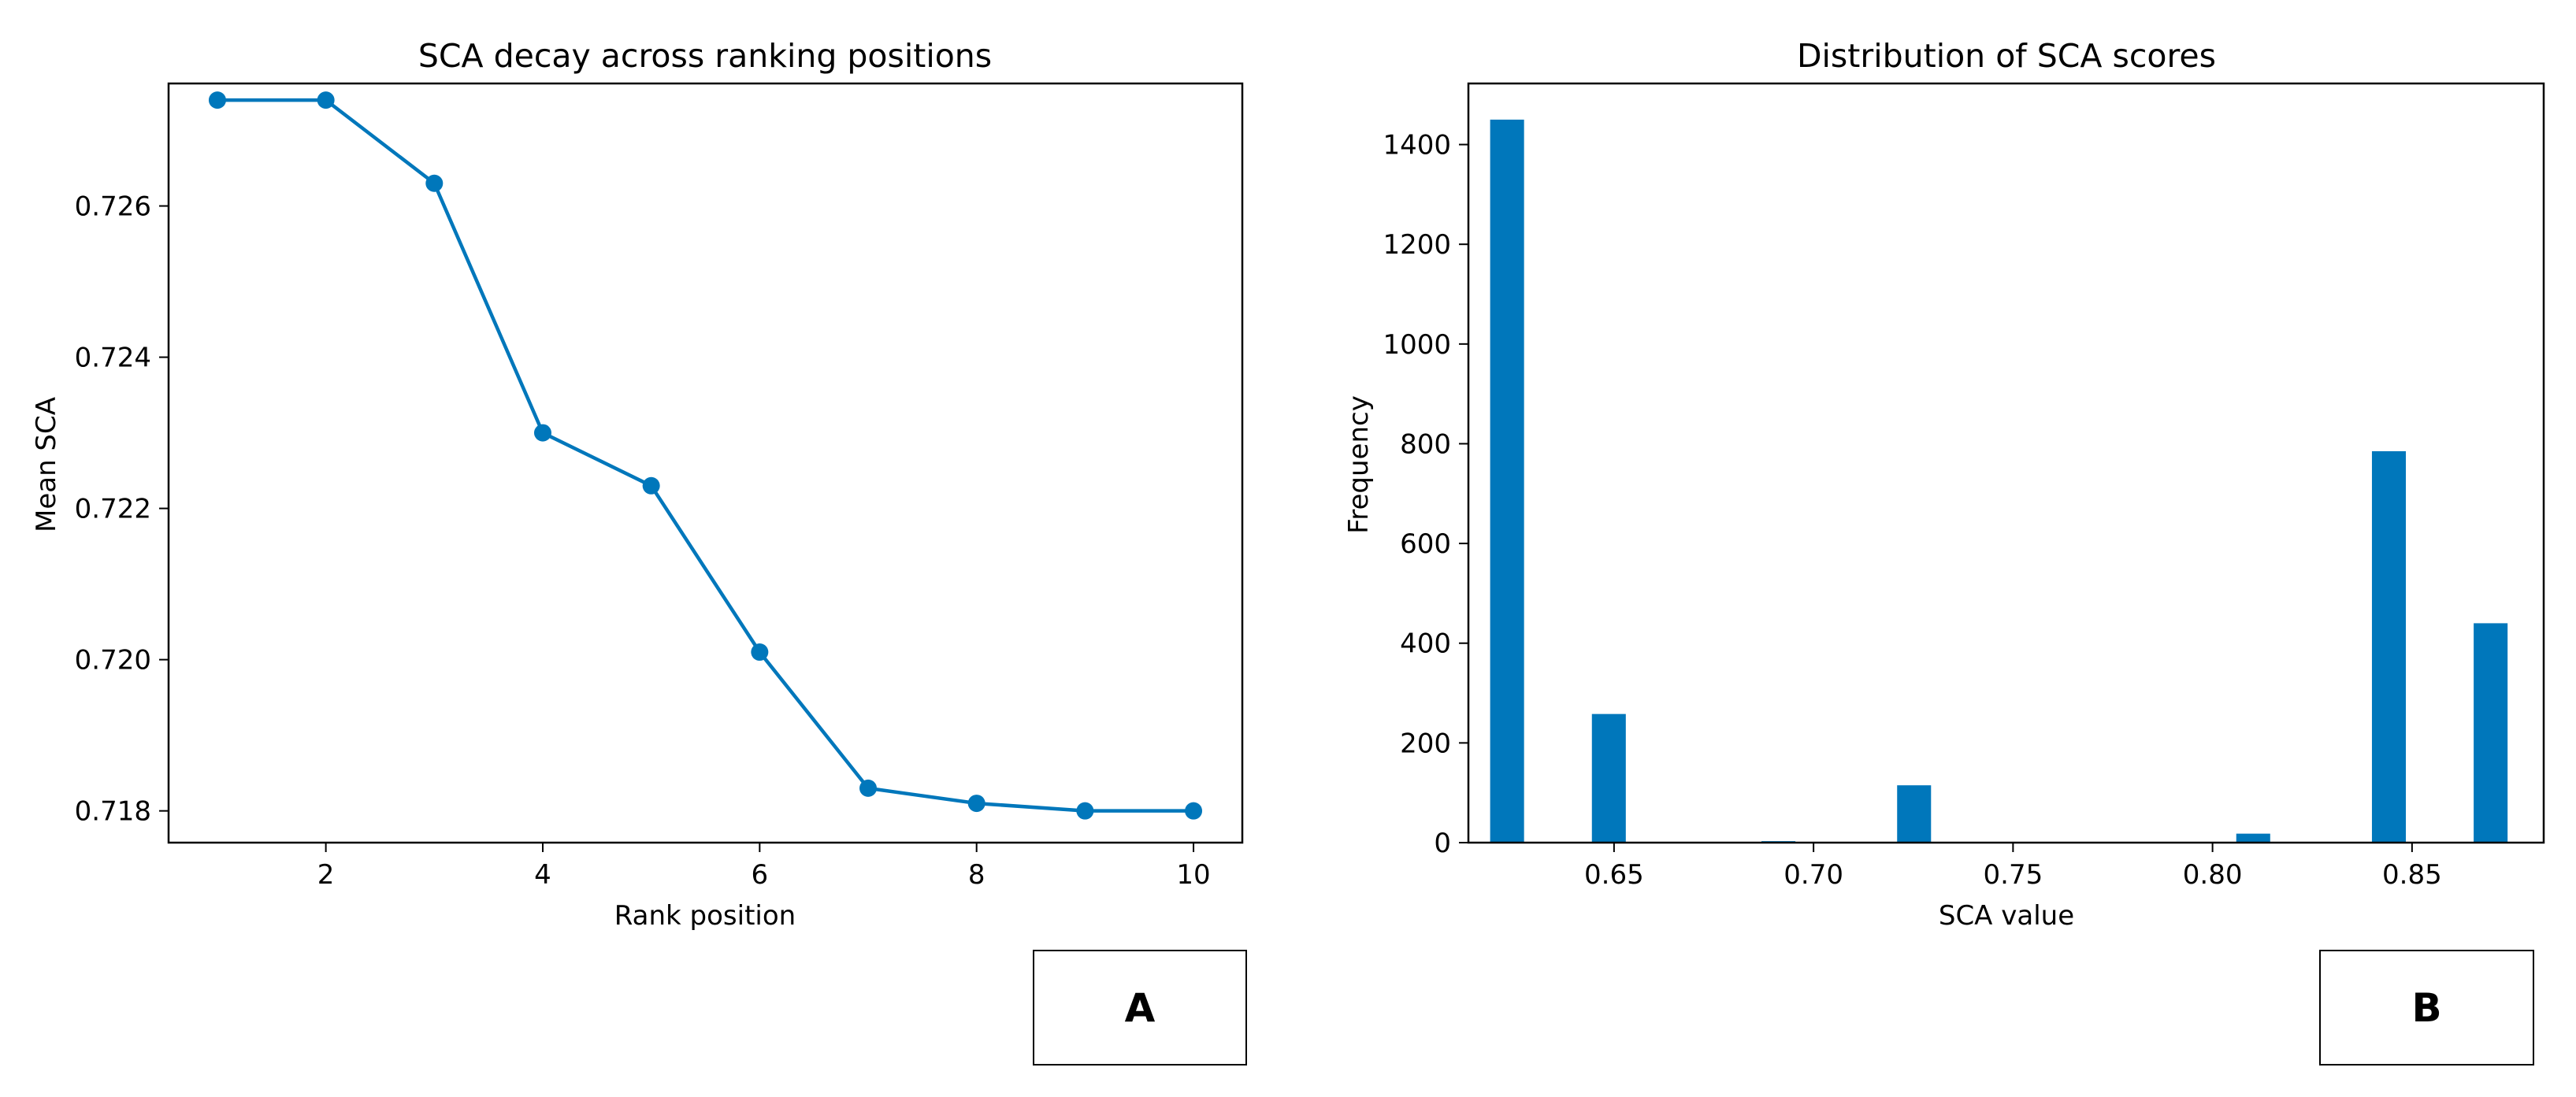  Describe the element at coordinates (113, 358) in the screenshot. I see `y-tick-label: 0.724` at that location.